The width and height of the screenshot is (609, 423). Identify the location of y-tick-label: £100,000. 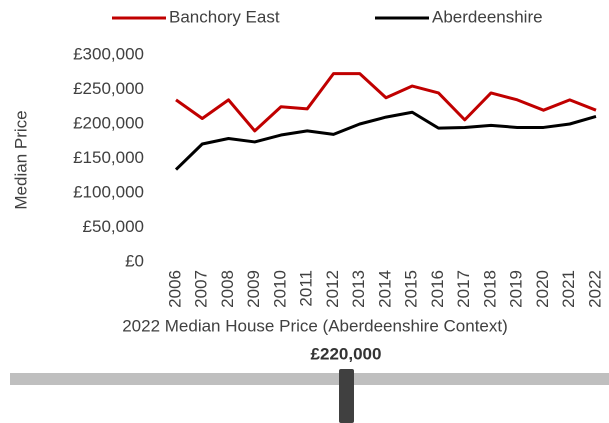
(108, 191).